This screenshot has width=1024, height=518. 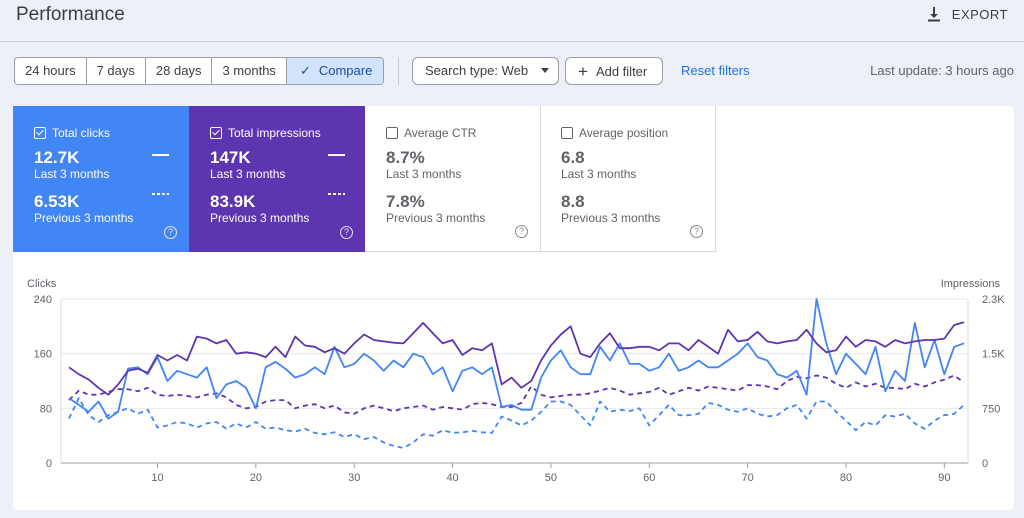 I want to click on x-tick-label: 40, so click(x=452, y=478).